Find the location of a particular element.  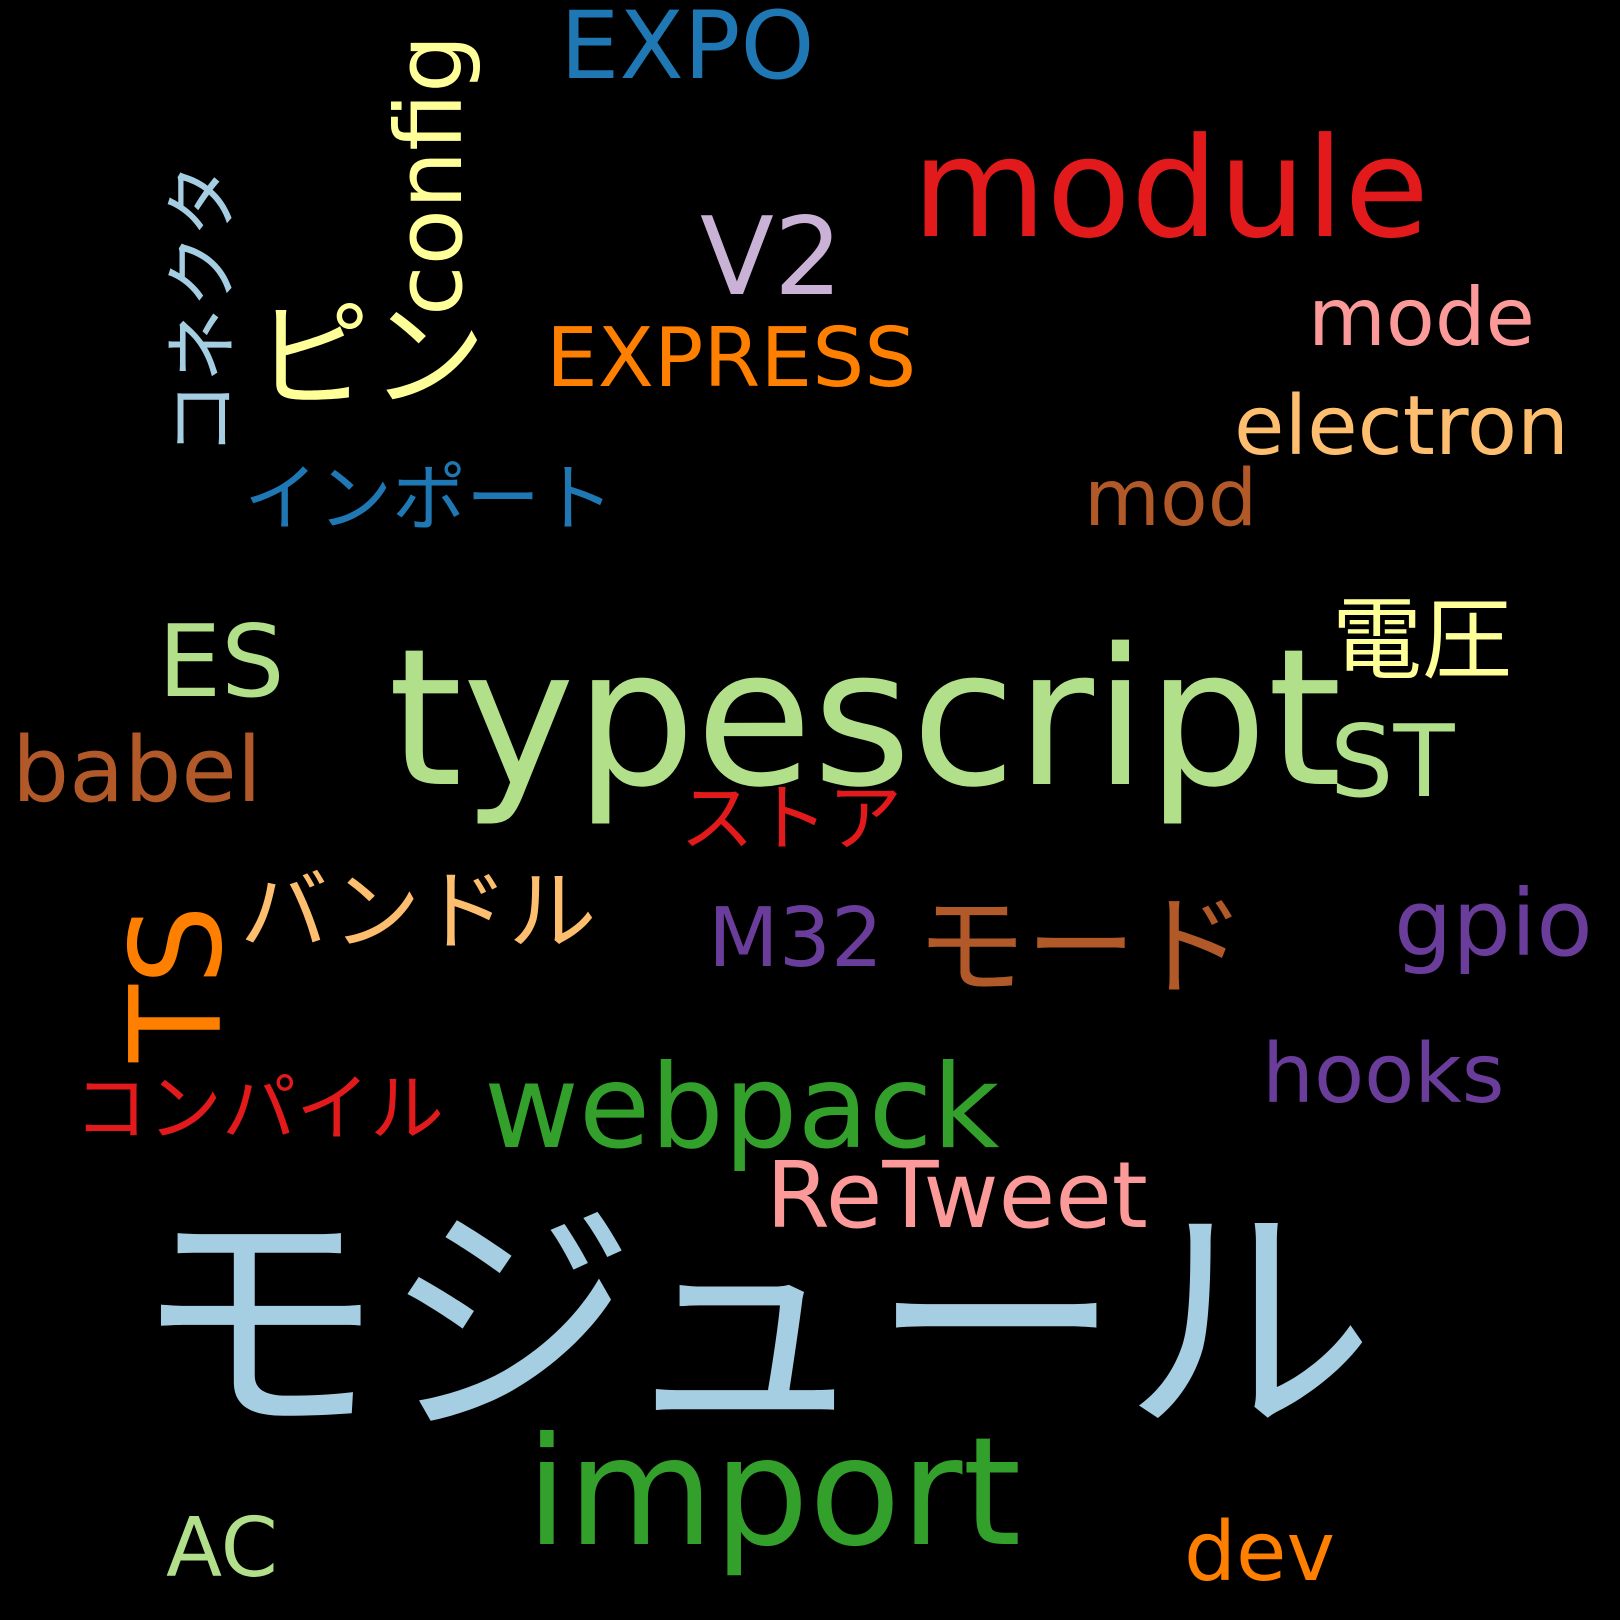

word-config: config is located at coordinates (429, 175).